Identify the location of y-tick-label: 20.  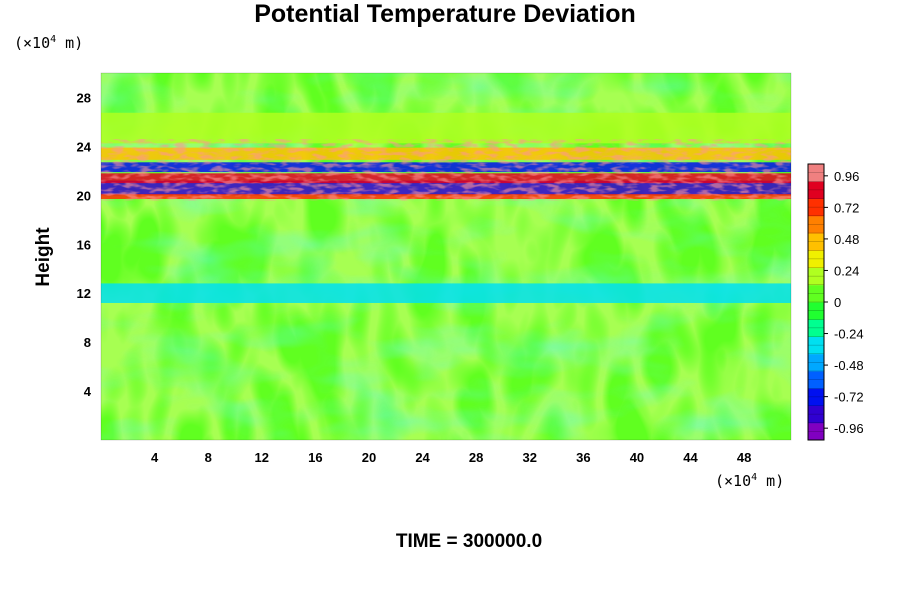
(84, 195).